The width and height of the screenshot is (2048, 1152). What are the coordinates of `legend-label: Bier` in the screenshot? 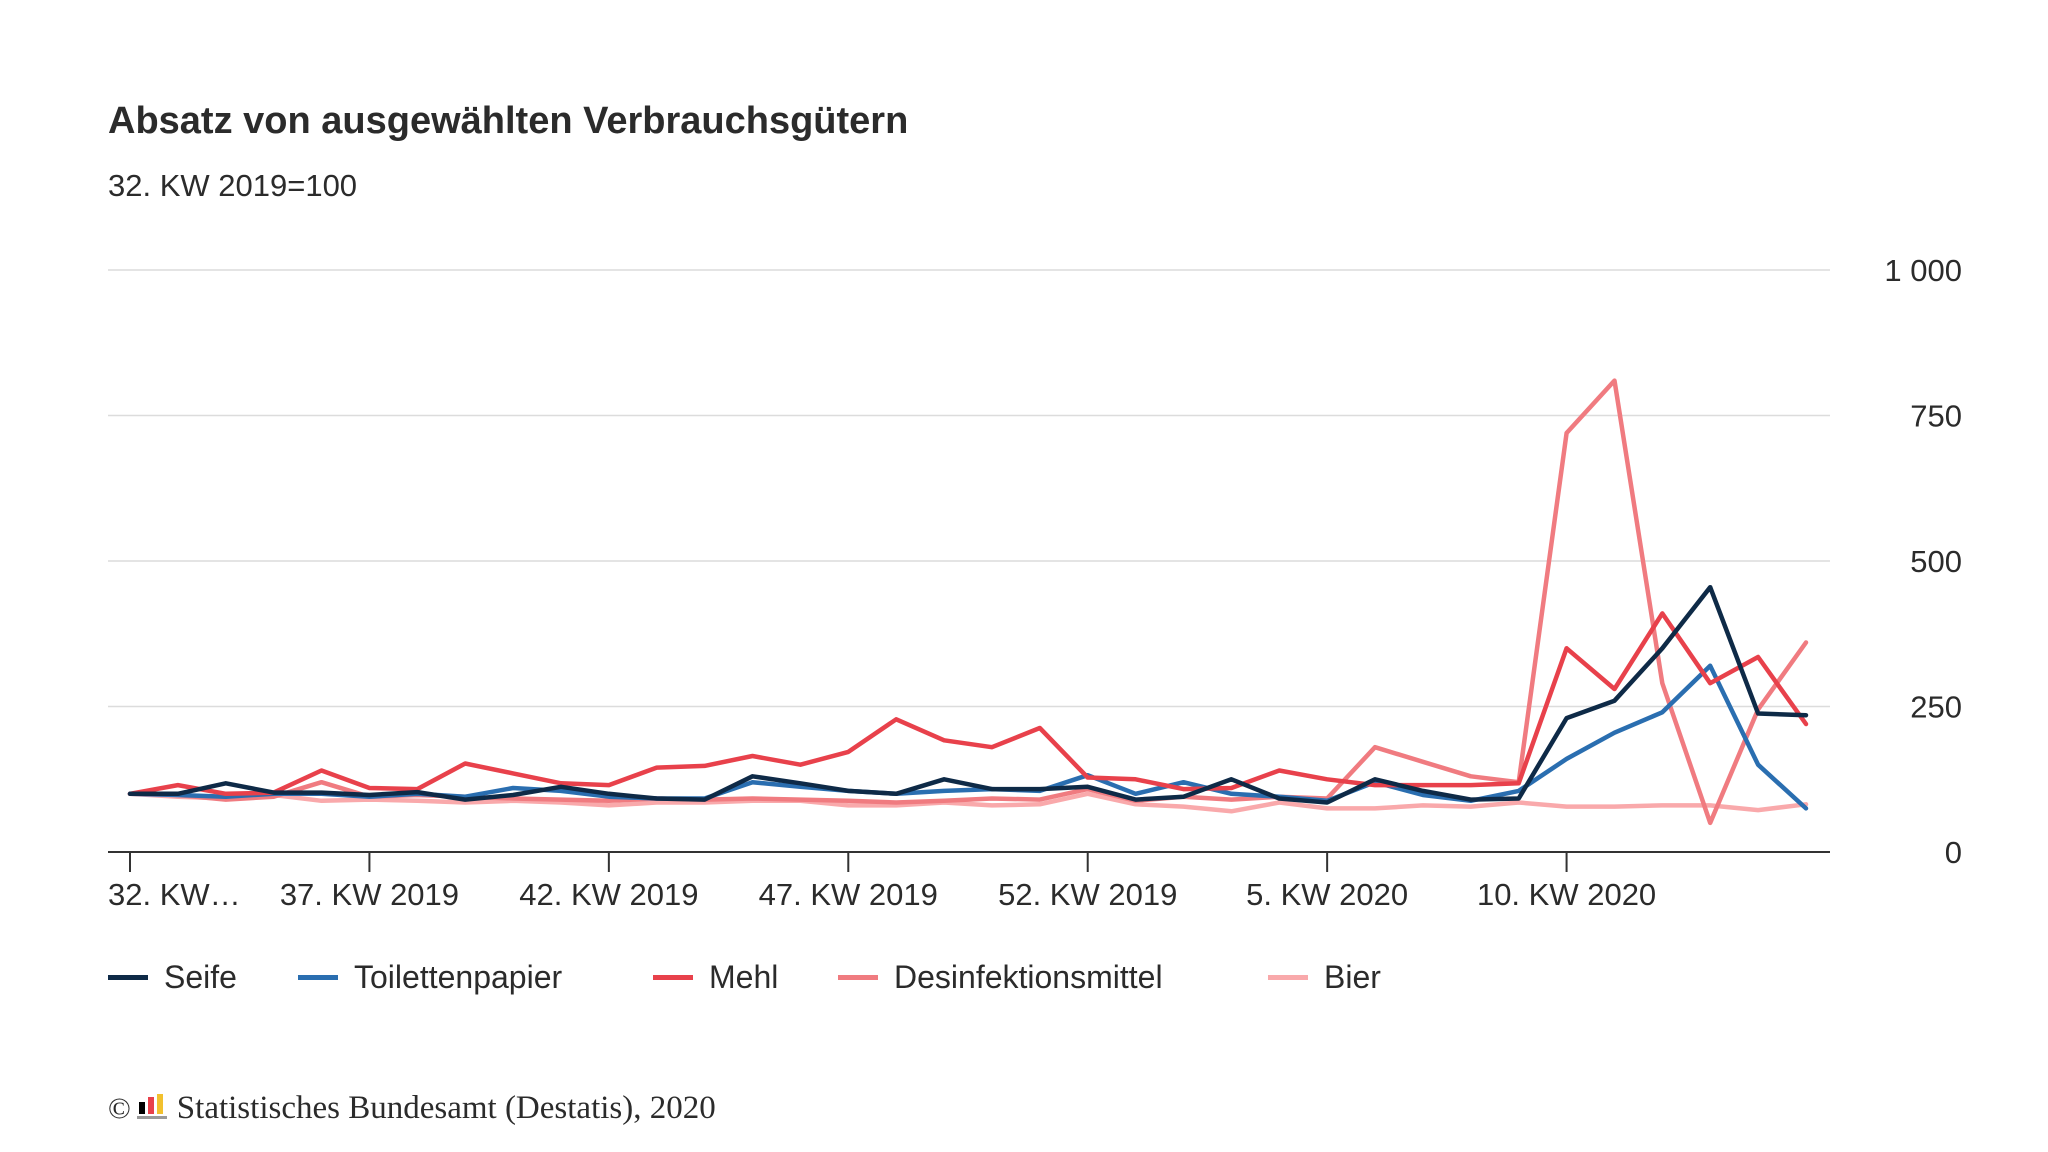 It's located at (1352, 976).